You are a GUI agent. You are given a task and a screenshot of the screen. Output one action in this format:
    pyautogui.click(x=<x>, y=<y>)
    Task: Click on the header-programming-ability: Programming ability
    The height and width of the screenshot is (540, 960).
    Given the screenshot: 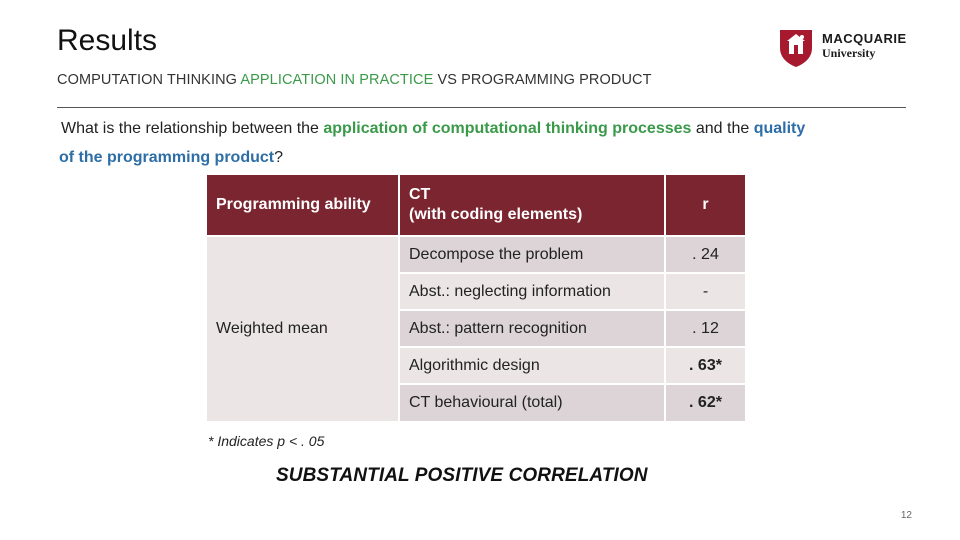 What is the action you would take?
    pyautogui.click(x=302, y=205)
    